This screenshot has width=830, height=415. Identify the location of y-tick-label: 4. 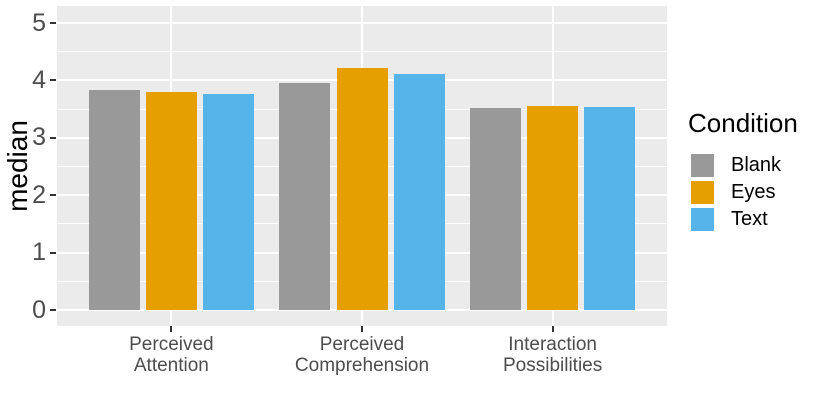
(39, 79).